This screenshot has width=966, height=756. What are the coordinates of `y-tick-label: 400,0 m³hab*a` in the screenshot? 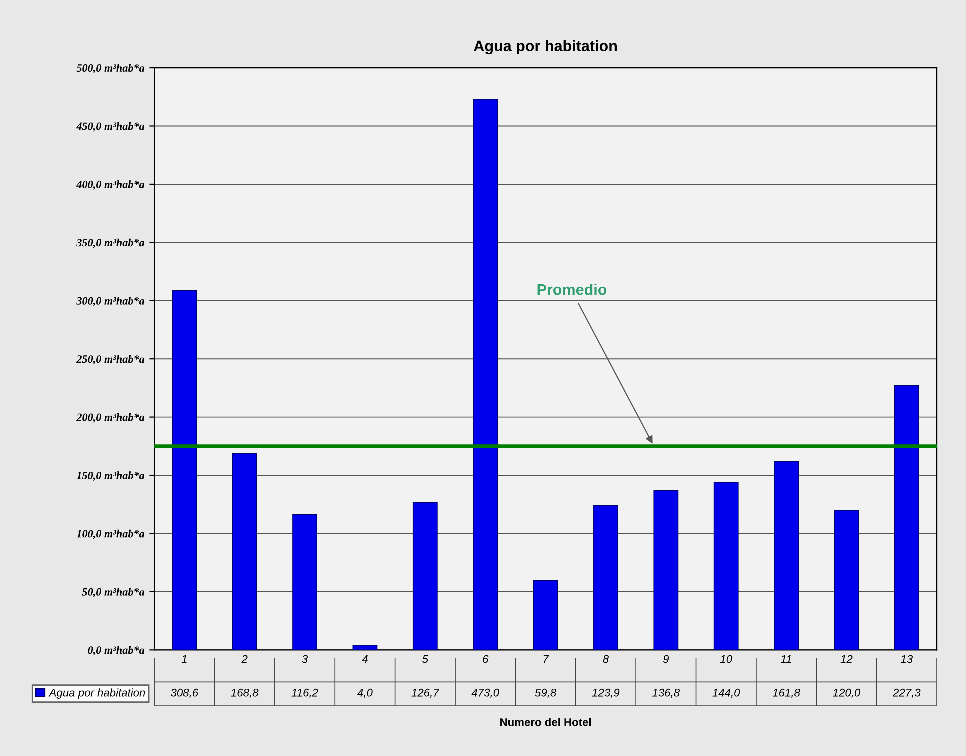 It's located at (110, 185).